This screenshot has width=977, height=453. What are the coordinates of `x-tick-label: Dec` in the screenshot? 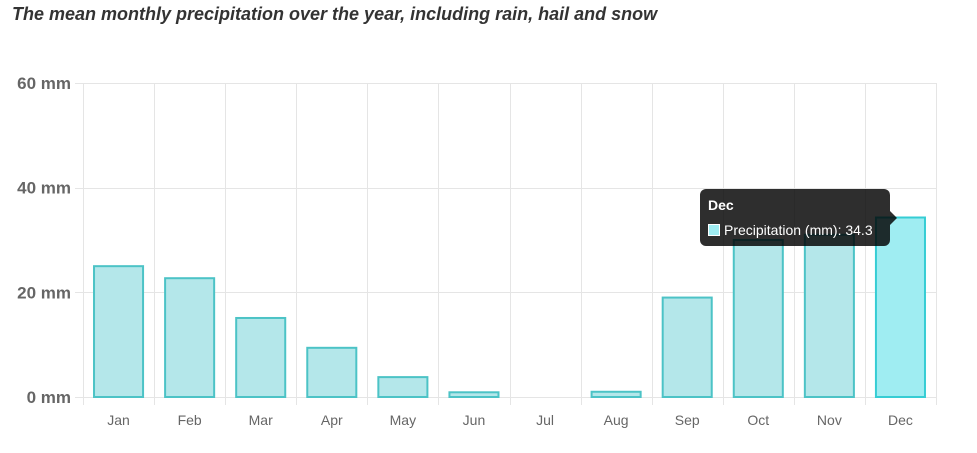 It's located at (900, 420).